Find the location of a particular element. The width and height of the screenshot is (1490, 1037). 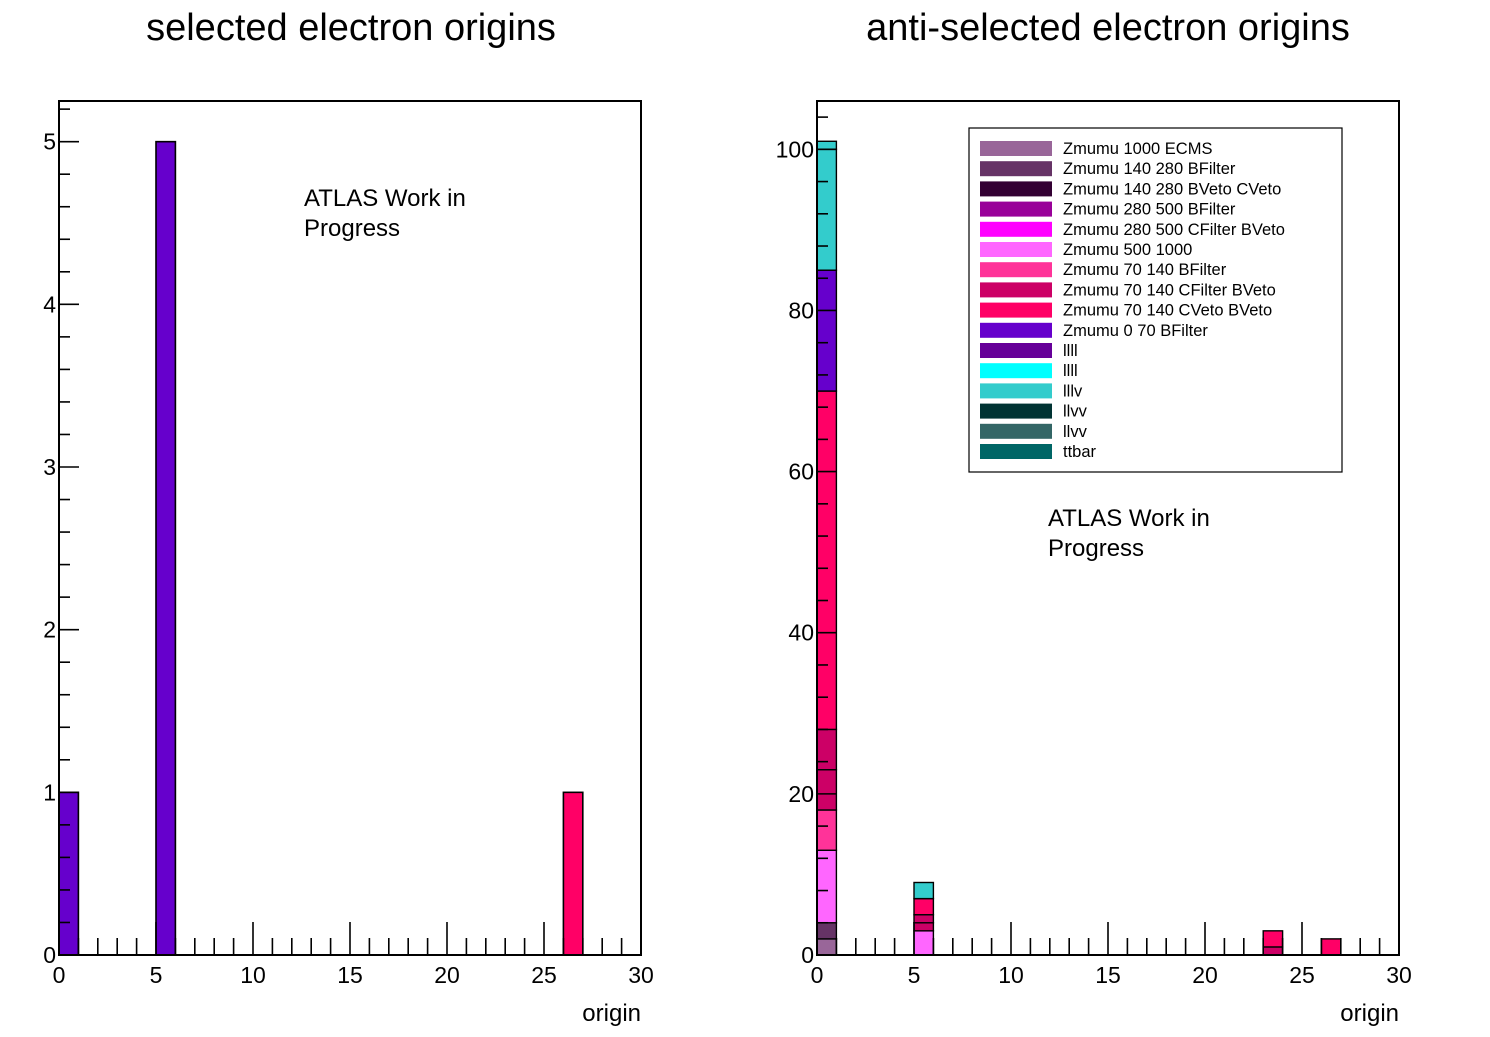

legend-item-4: Zmumu 280 500 CFilter BVeto is located at coordinates (1132, 230).